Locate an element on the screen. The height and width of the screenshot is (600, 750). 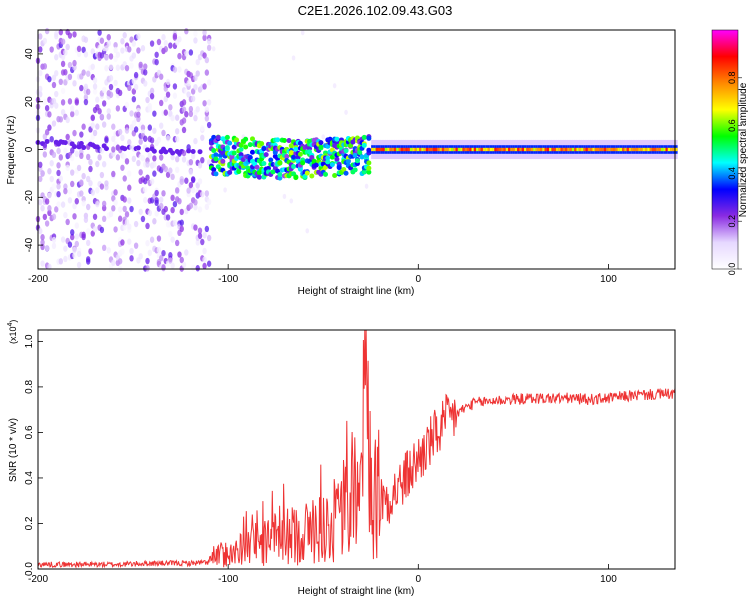
colorbar-label: Normalized spectral amplitude is located at coordinates (743, 149).